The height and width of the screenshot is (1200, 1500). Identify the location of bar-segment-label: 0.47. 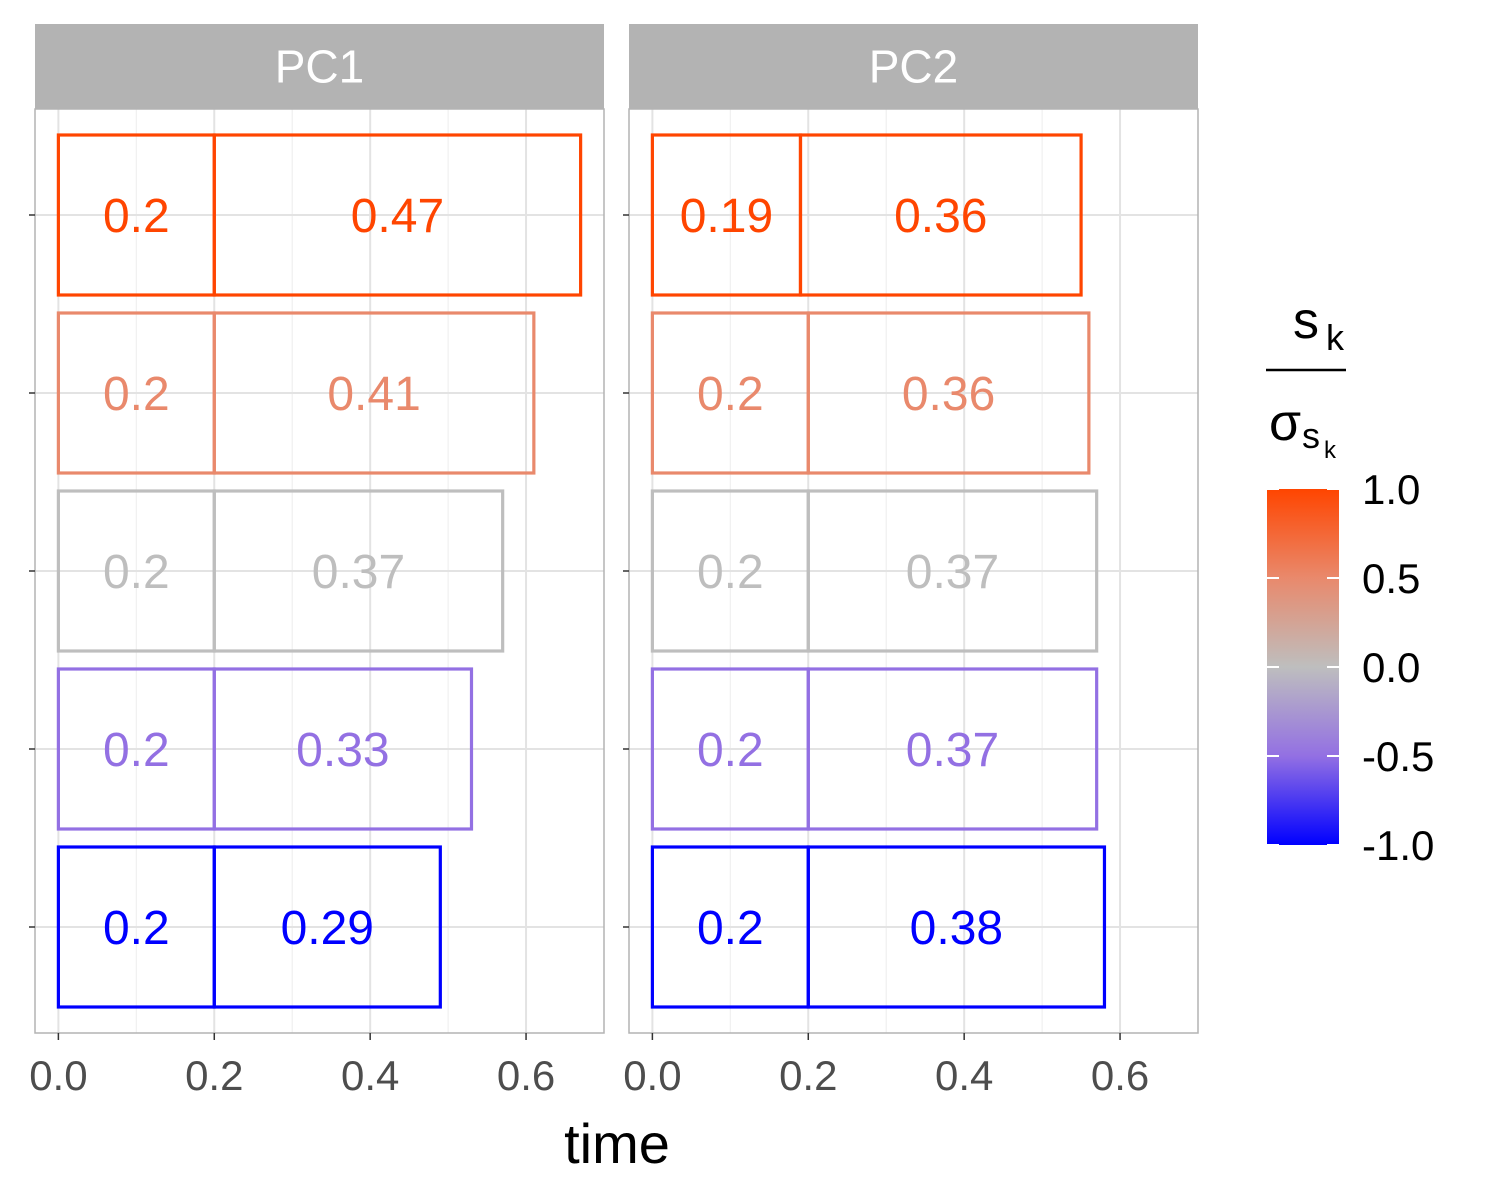
(397, 216).